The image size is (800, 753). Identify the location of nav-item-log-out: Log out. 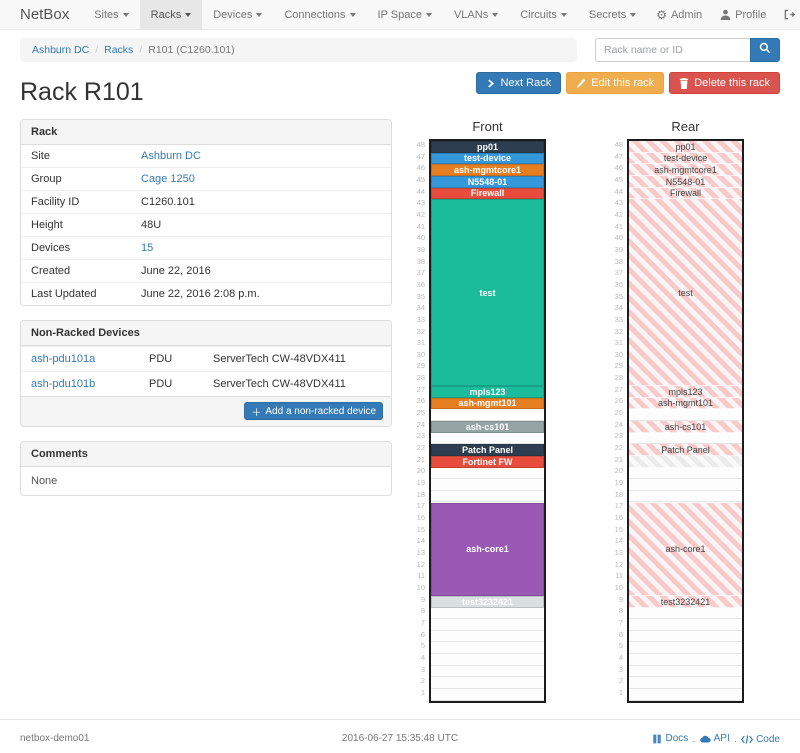
(787, 14).